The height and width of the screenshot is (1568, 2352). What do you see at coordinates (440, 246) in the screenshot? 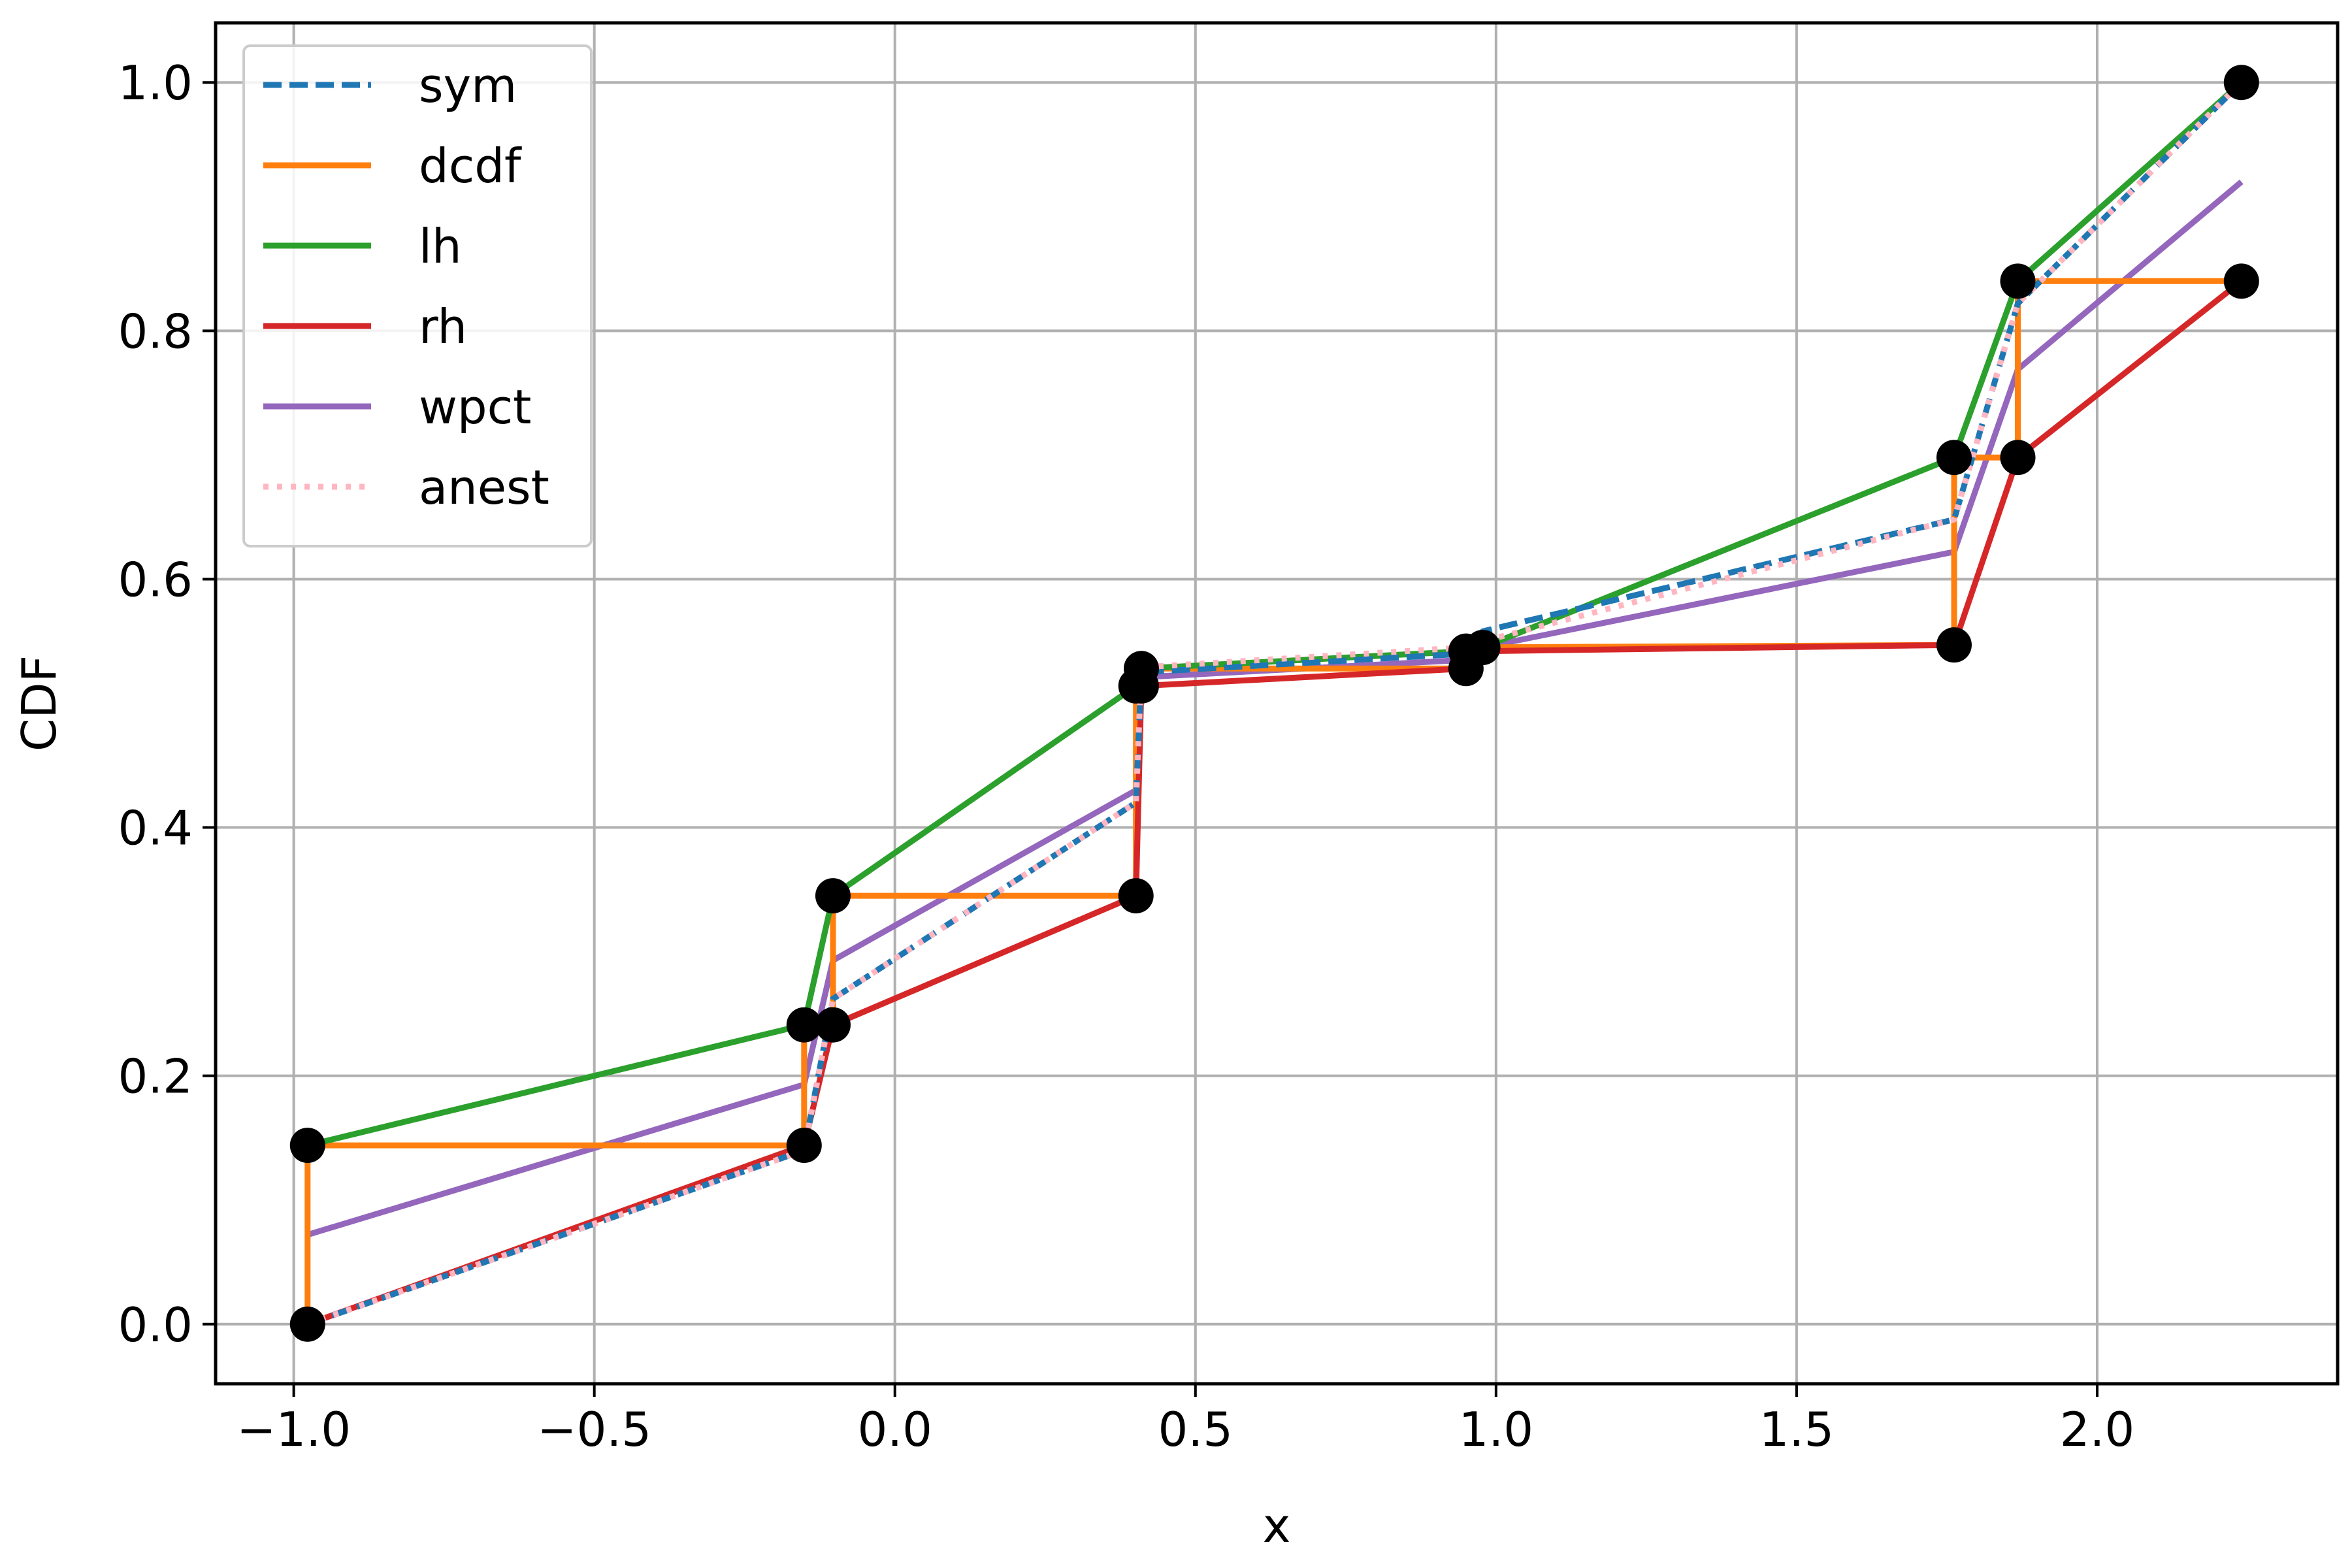
I see `legend-label-lh: lh` at bounding box center [440, 246].